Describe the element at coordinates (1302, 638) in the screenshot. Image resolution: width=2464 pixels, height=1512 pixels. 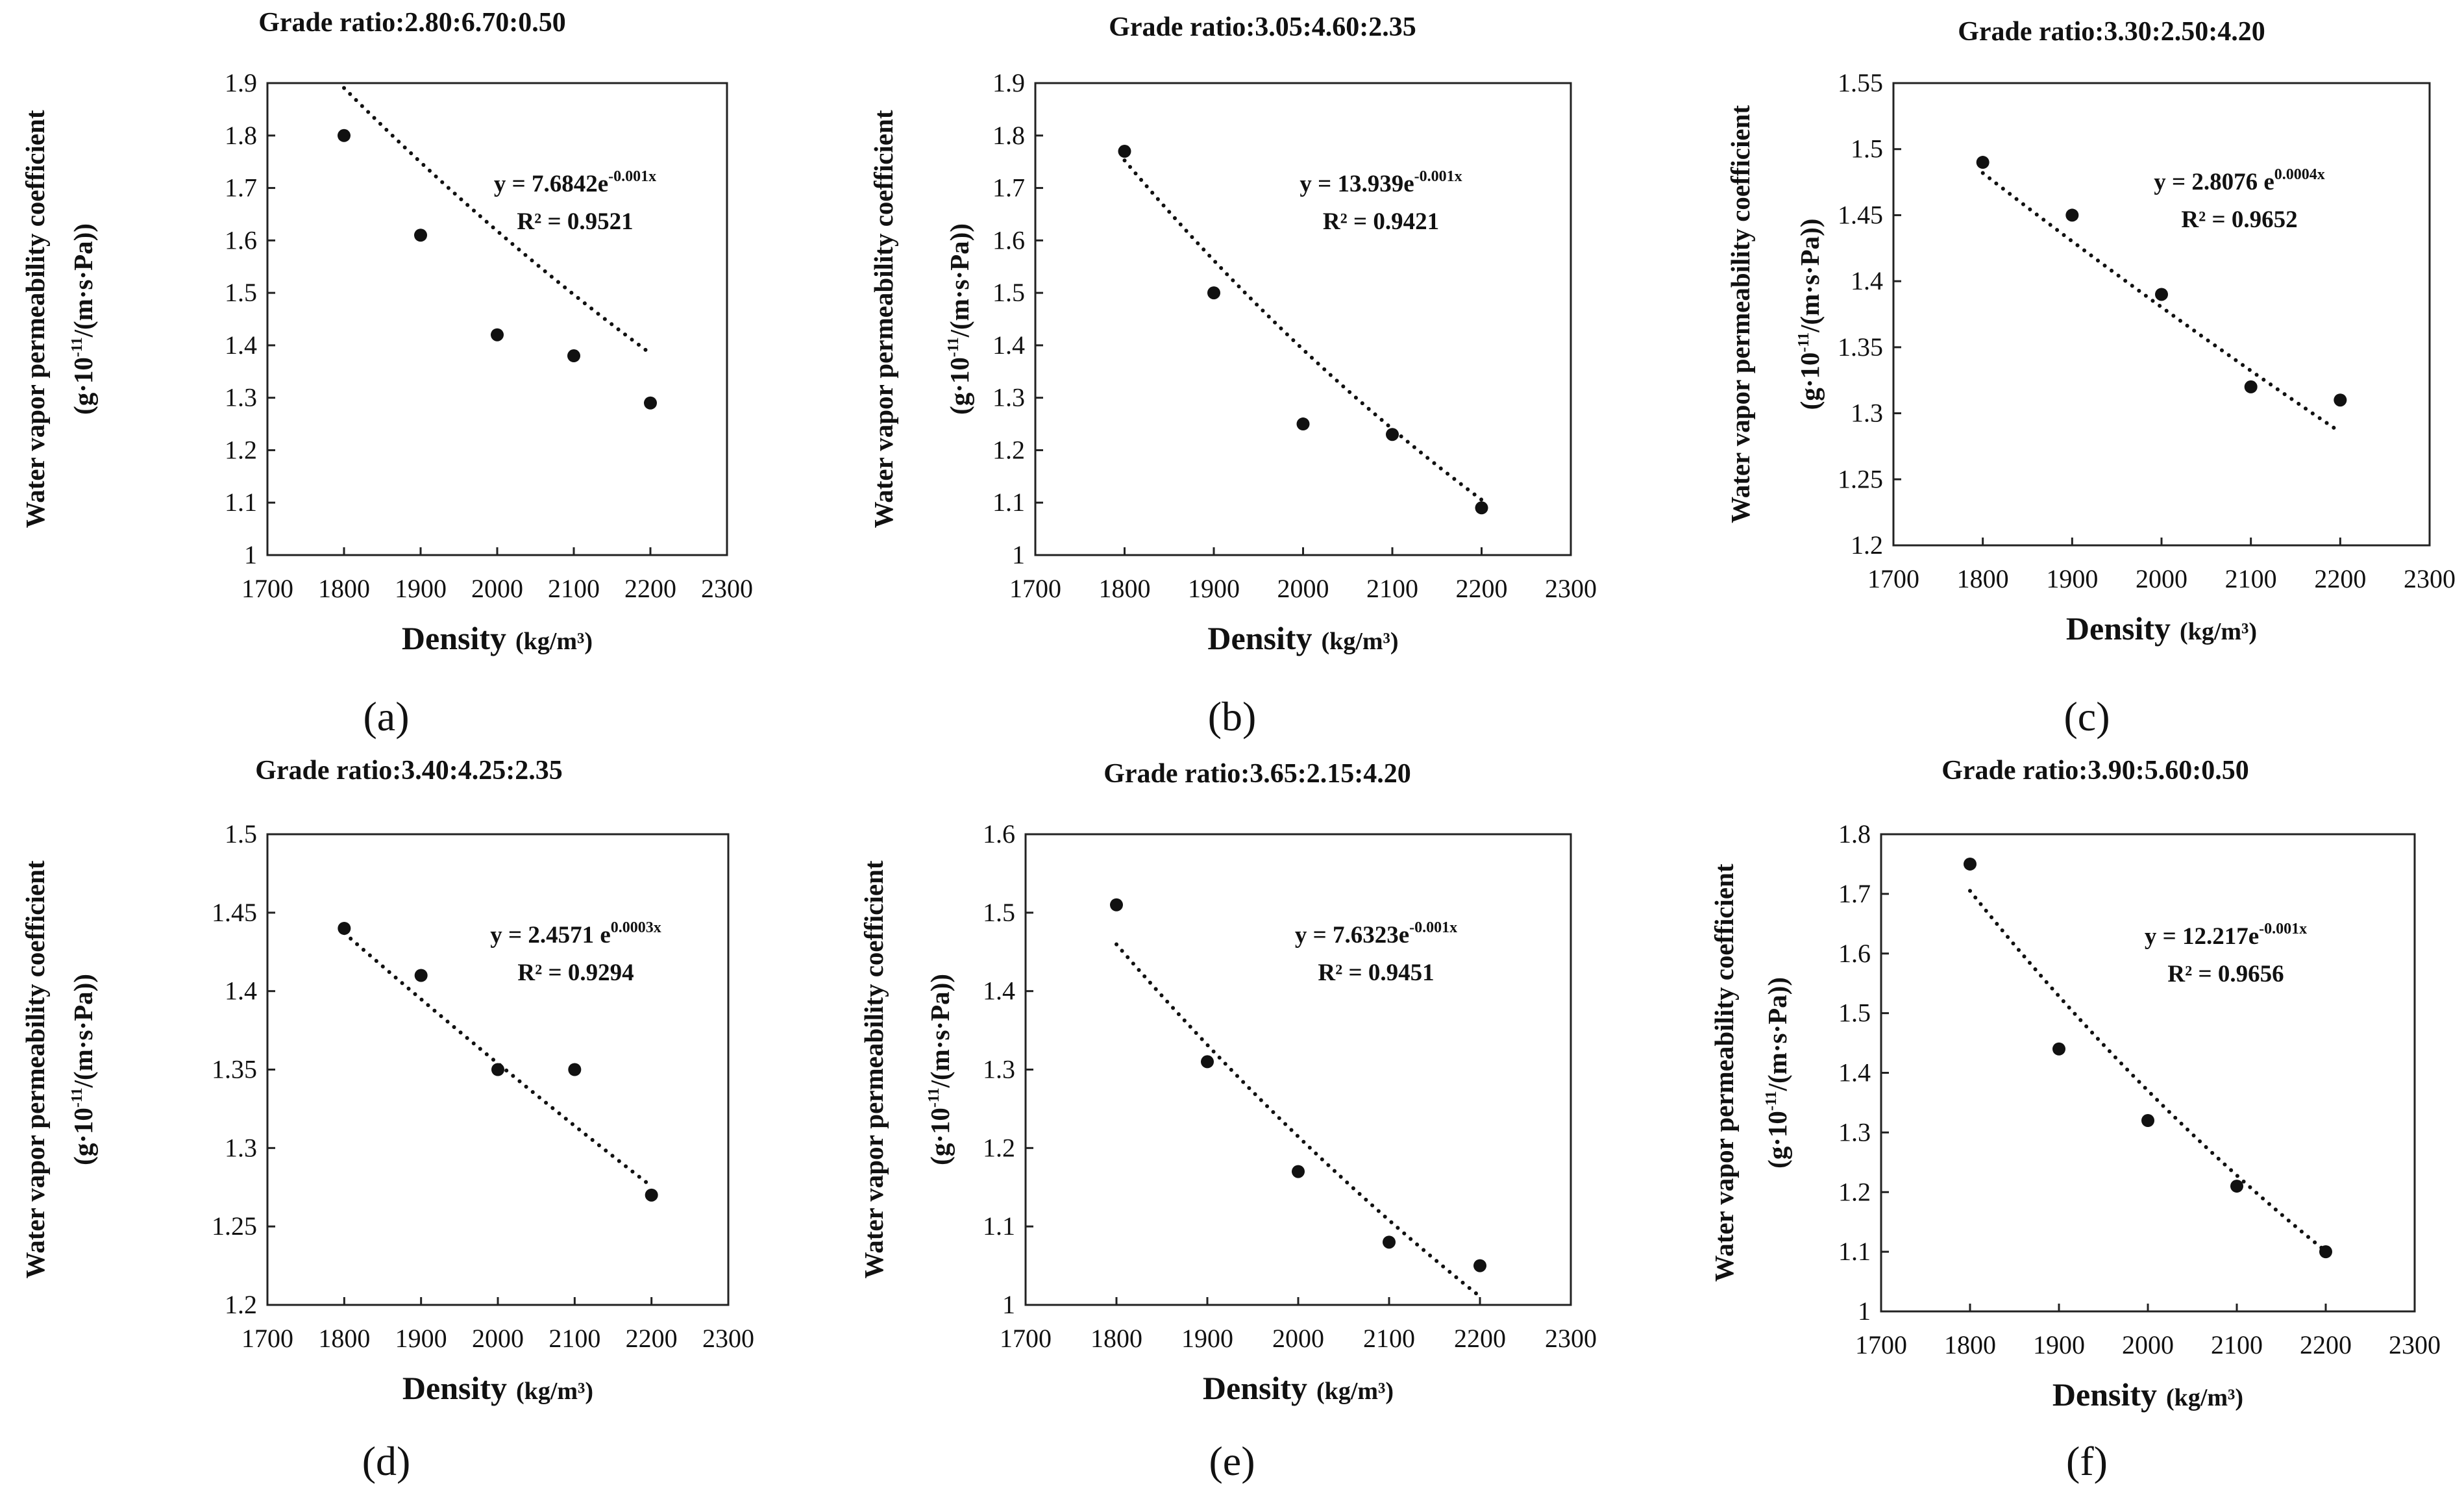
I see `x-axis-label: Density (kg/m³)` at that location.